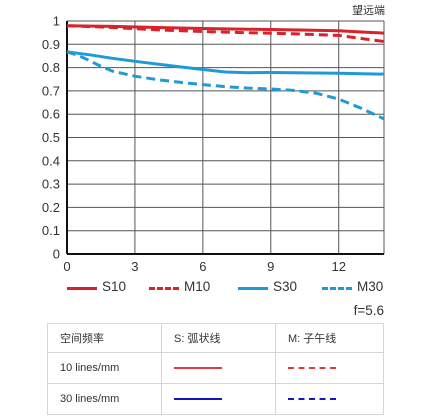  I want to click on sample-cell-m10, so click(329, 368).